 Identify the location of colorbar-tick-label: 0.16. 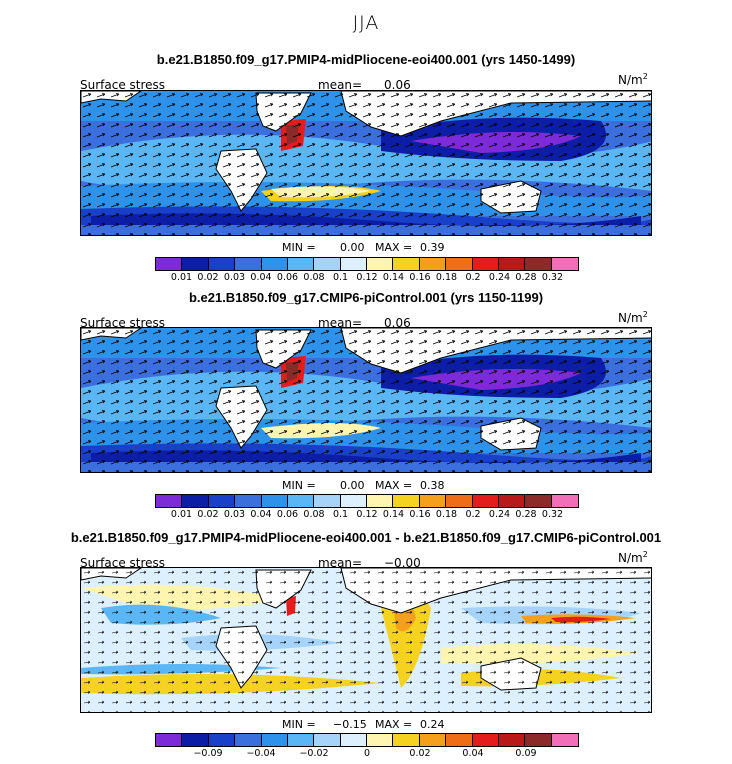
(420, 514).